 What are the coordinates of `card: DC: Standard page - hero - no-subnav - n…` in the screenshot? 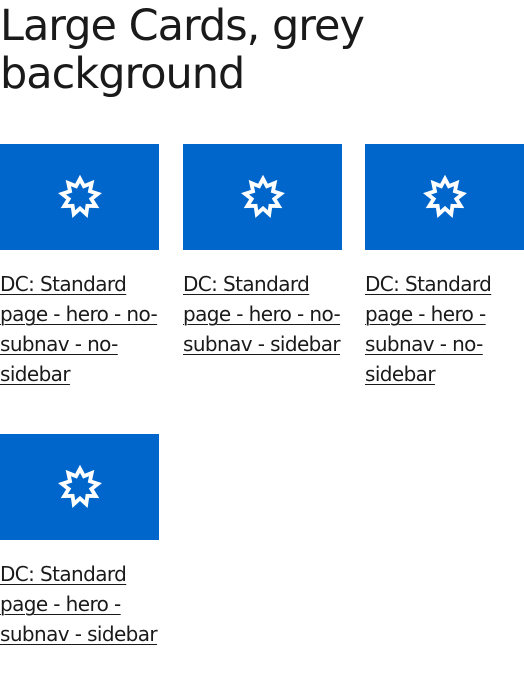 It's located at (79, 266).